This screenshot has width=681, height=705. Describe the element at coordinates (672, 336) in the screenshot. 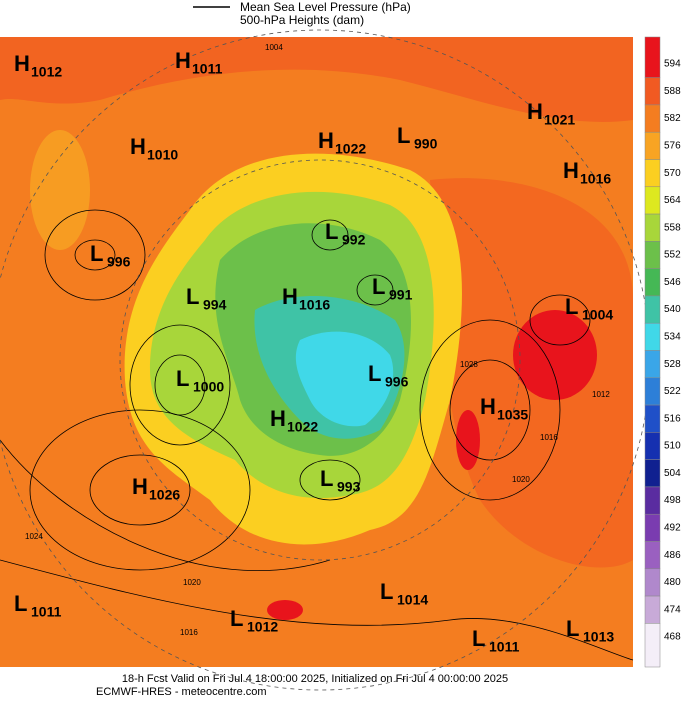

I see `colorbar-label: 534` at that location.